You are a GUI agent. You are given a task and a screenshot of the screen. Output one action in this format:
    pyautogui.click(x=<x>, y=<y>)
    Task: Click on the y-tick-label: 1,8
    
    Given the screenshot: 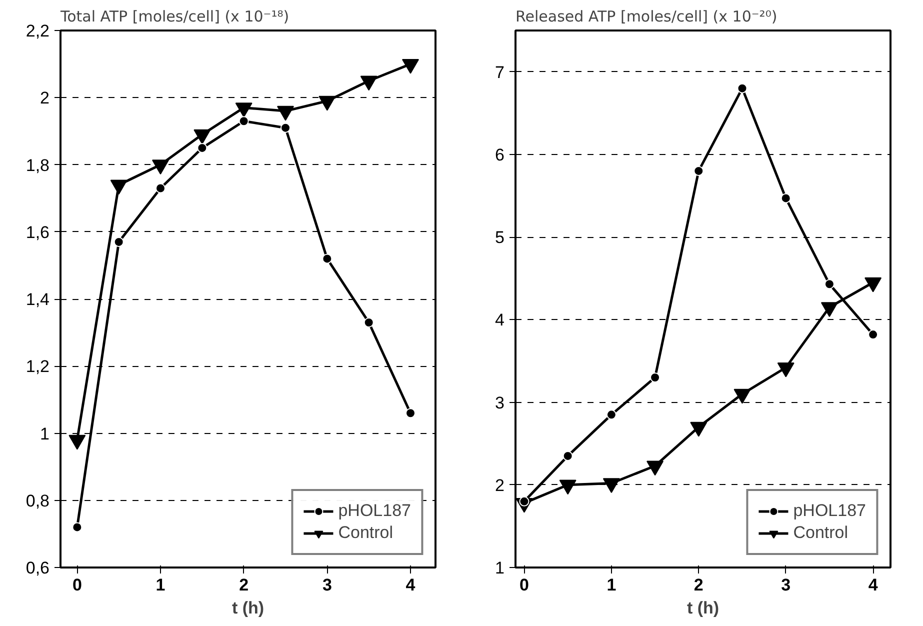 What is the action you would take?
    pyautogui.click(x=38, y=165)
    